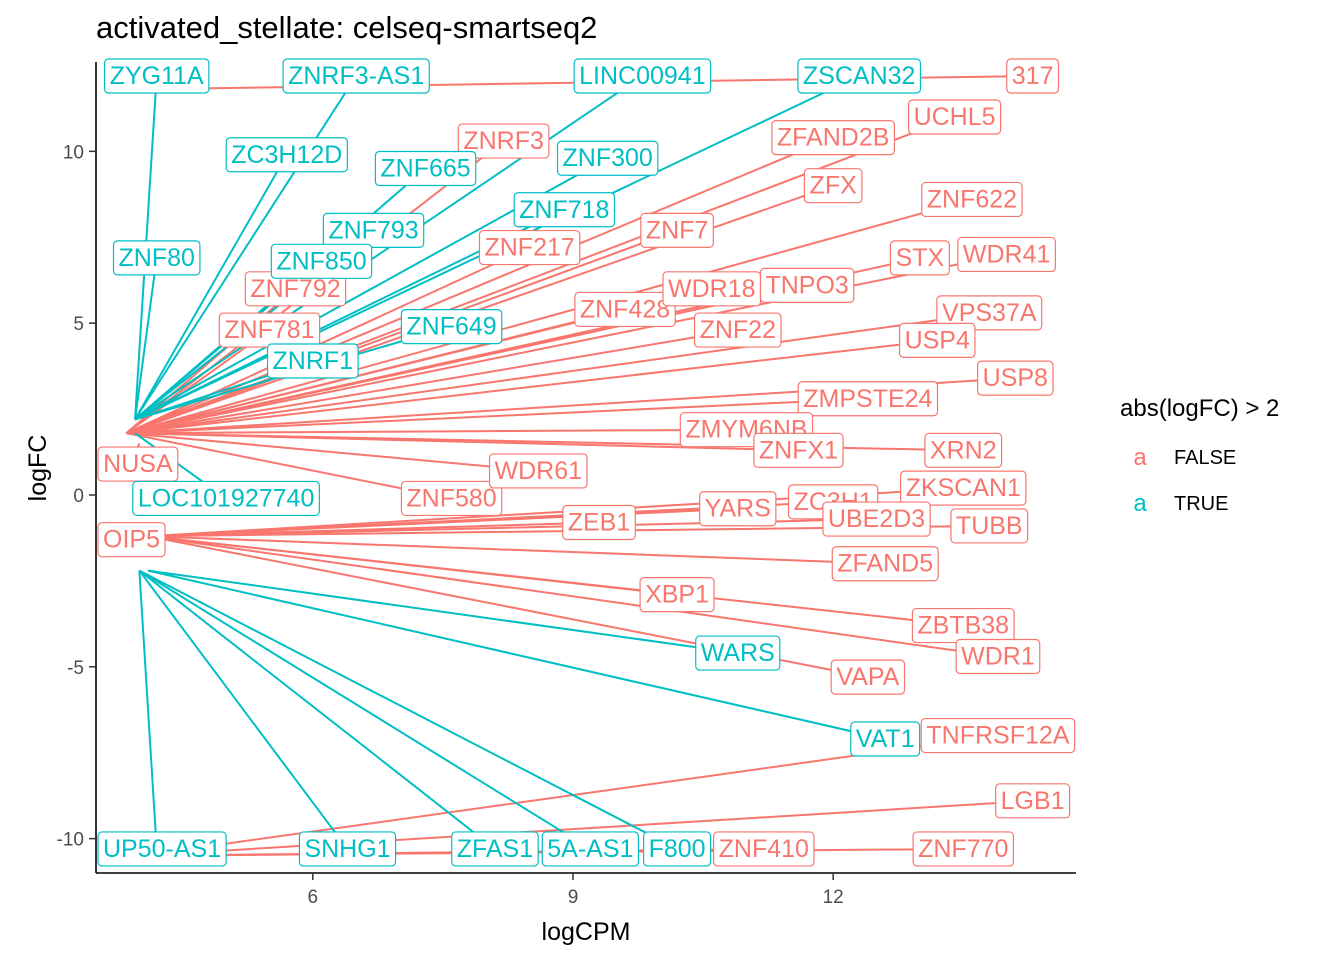 The height and width of the screenshot is (960, 1344). I want to click on gene-label-zfas1: ZFAS1, so click(495, 849).